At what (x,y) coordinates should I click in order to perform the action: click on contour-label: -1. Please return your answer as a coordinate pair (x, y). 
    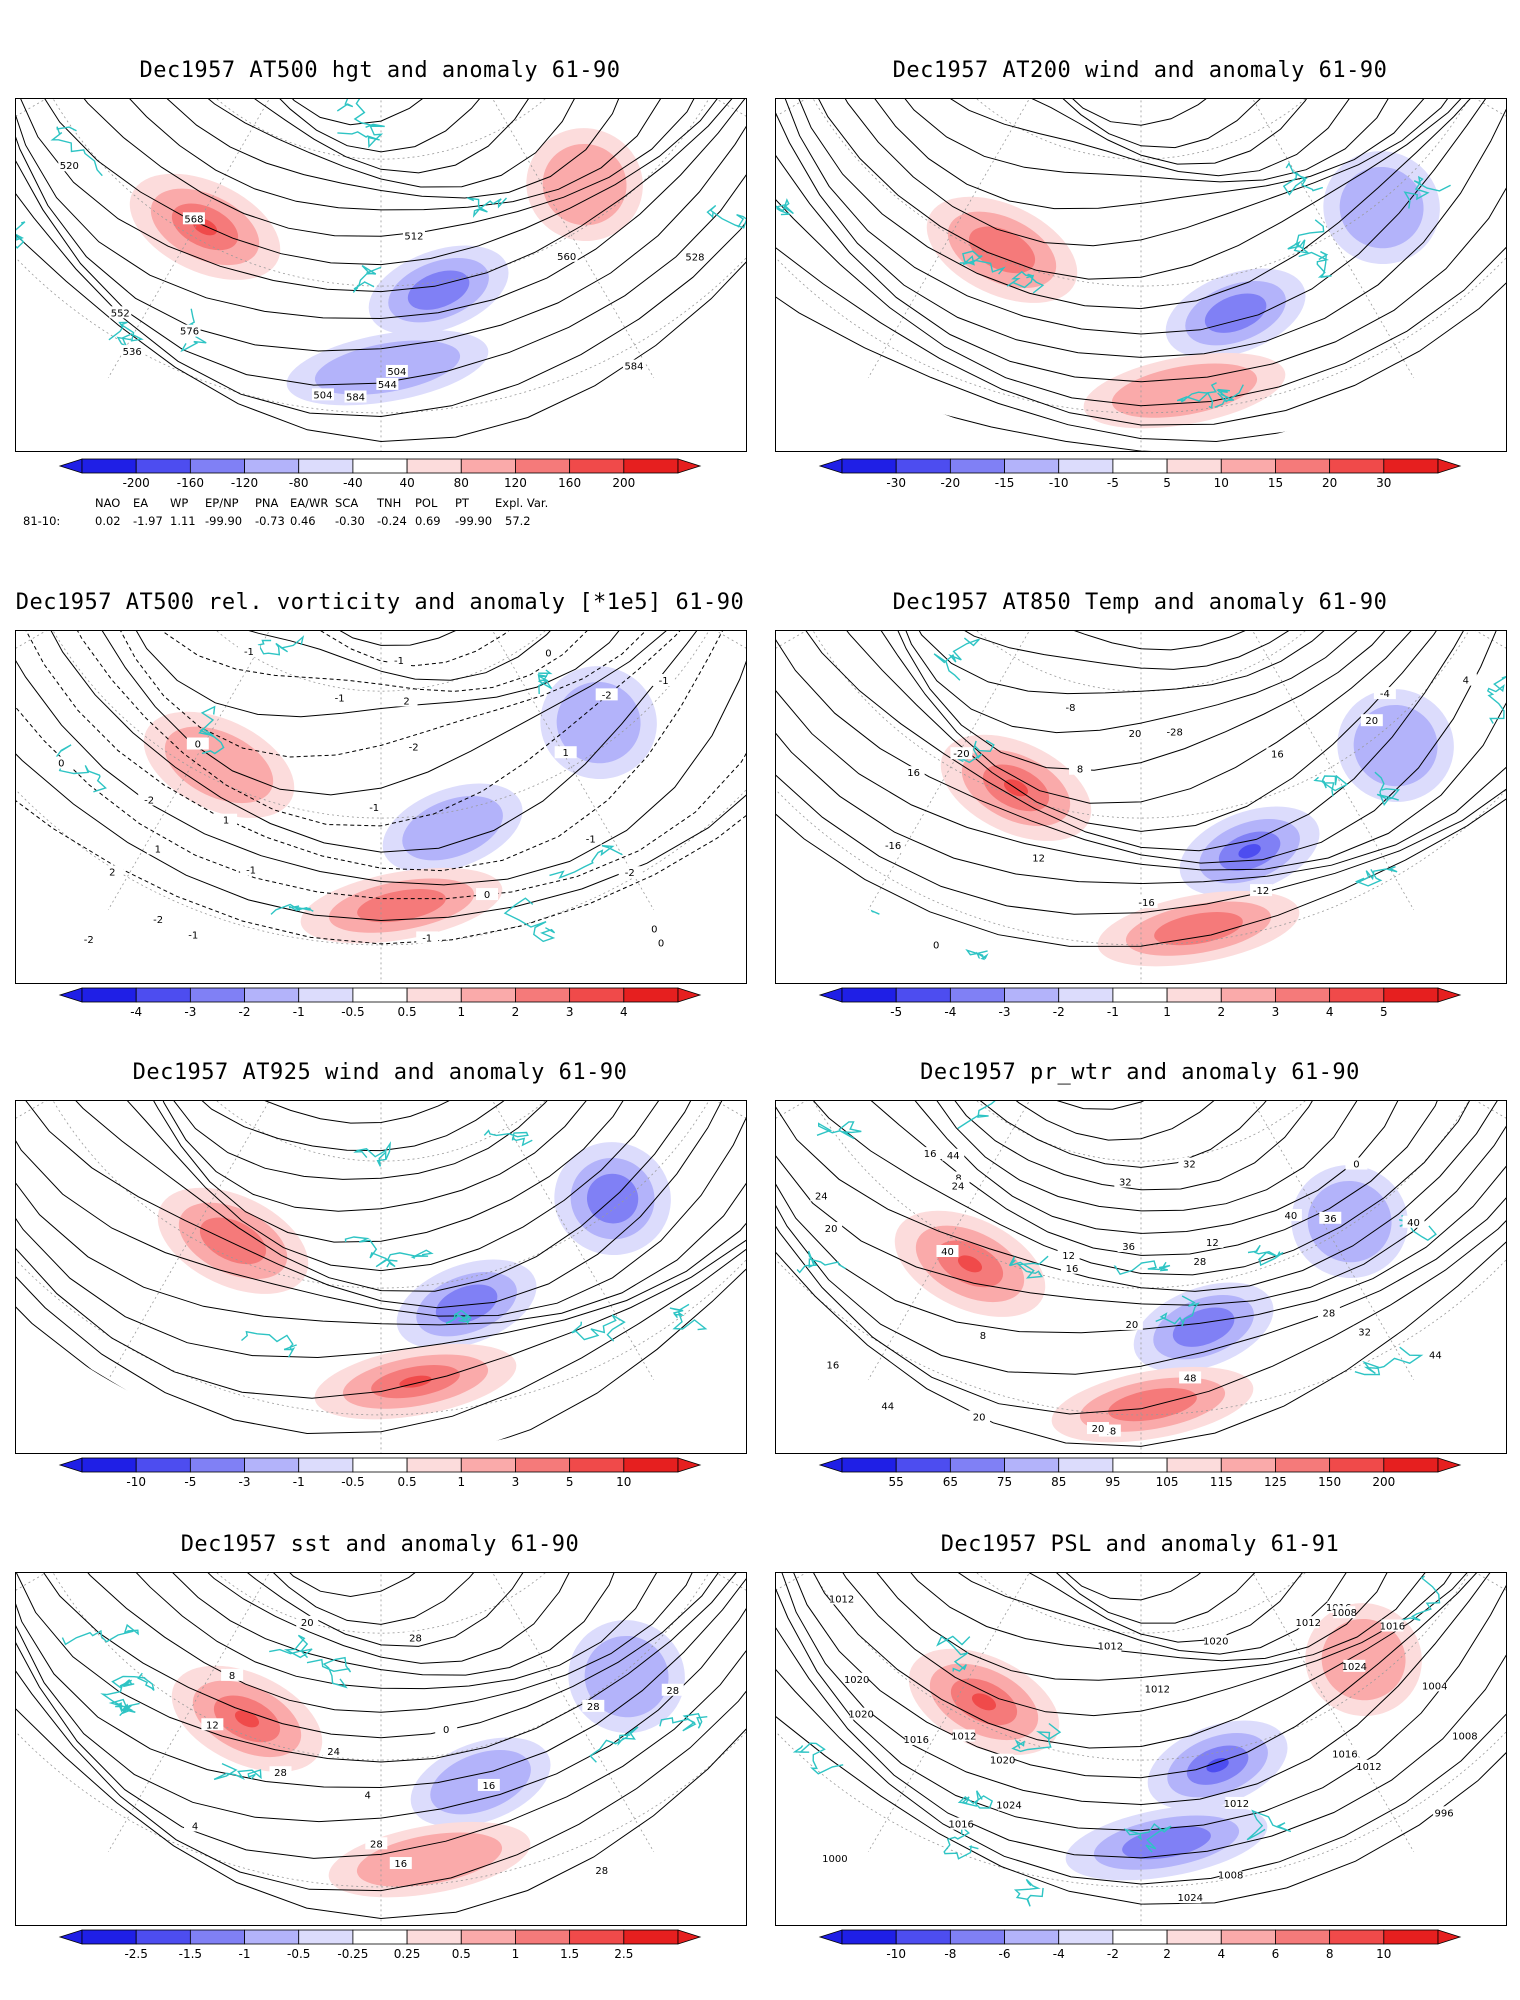
    Looking at the image, I should click on (249, 652).